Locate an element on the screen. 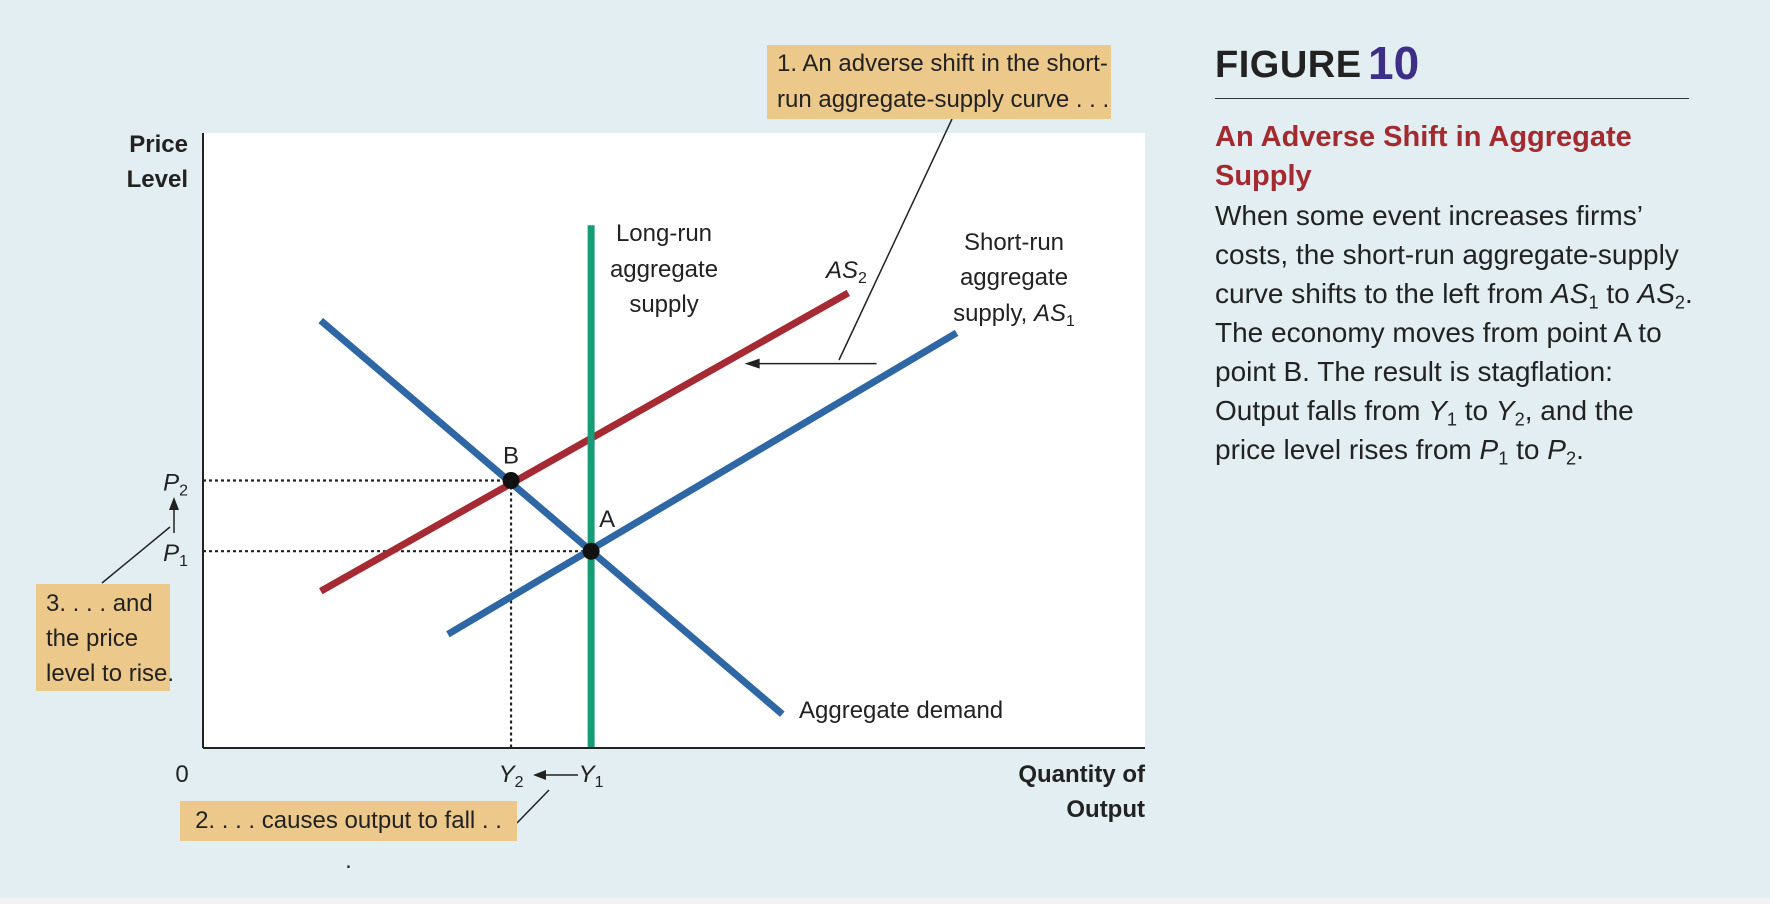 The image size is (1770, 904). lras-label-line3: supply is located at coordinates (663, 304).